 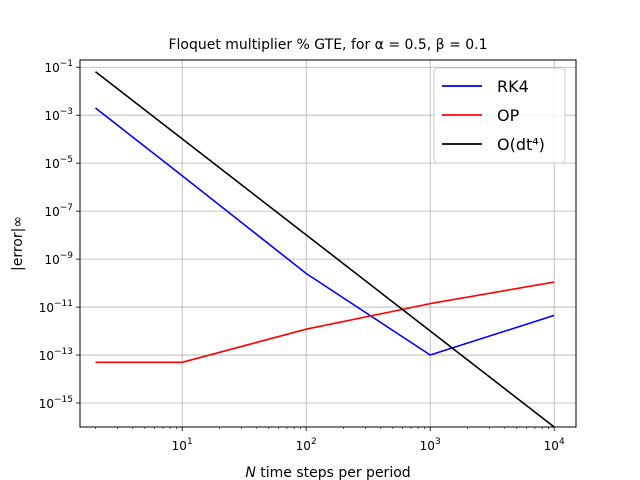 I want to click on y-tick-label: 10⁻¹⁵, so click(x=56, y=403).